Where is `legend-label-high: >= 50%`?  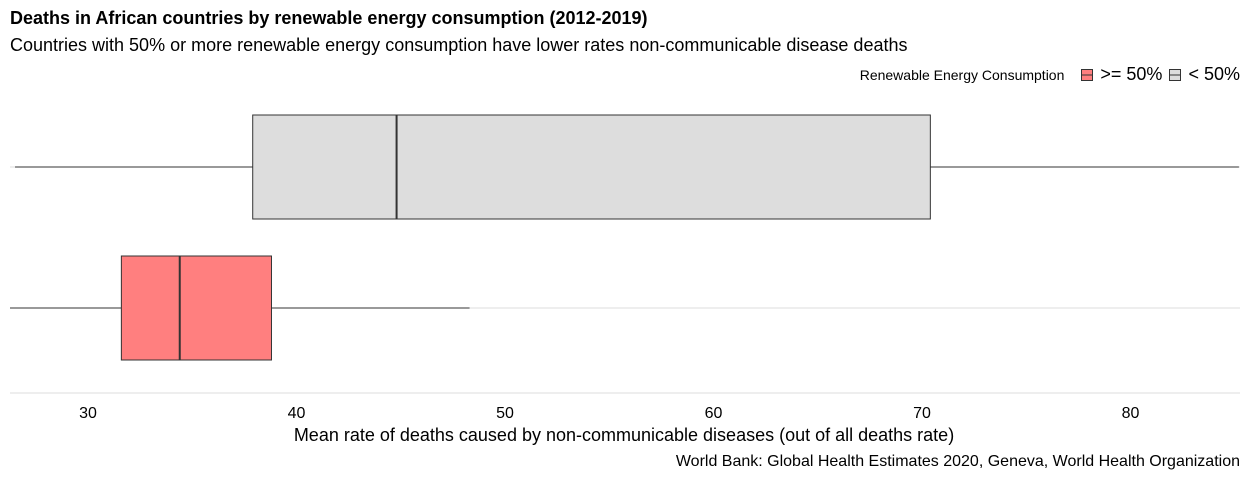
legend-label-high: >= 50% is located at coordinates (1131, 74).